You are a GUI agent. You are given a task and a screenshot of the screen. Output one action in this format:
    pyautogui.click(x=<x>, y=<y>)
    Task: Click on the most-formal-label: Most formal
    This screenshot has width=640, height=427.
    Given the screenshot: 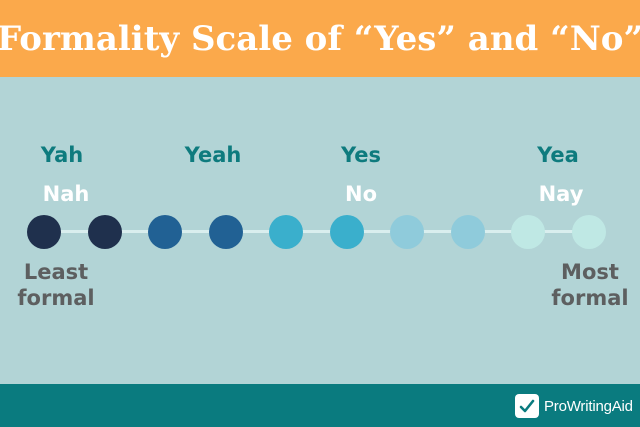 What is the action you would take?
    pyautogui.click(x=589, y=285)
    